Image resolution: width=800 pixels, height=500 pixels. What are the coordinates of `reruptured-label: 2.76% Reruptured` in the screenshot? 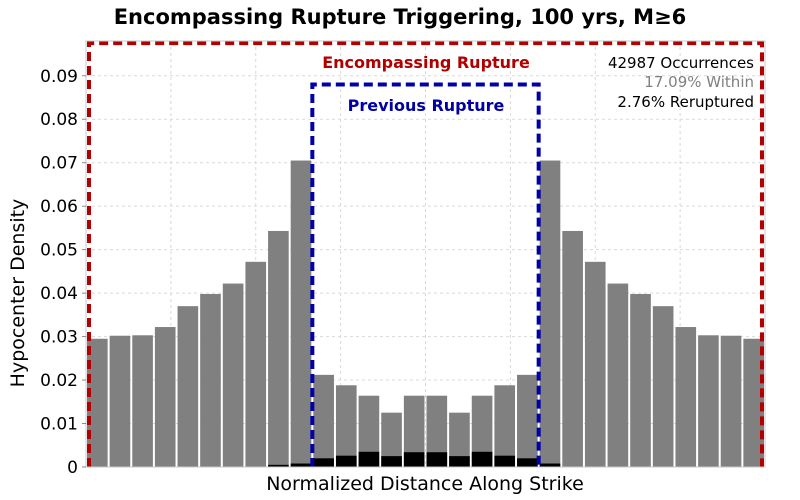 It's located at (685, 102).